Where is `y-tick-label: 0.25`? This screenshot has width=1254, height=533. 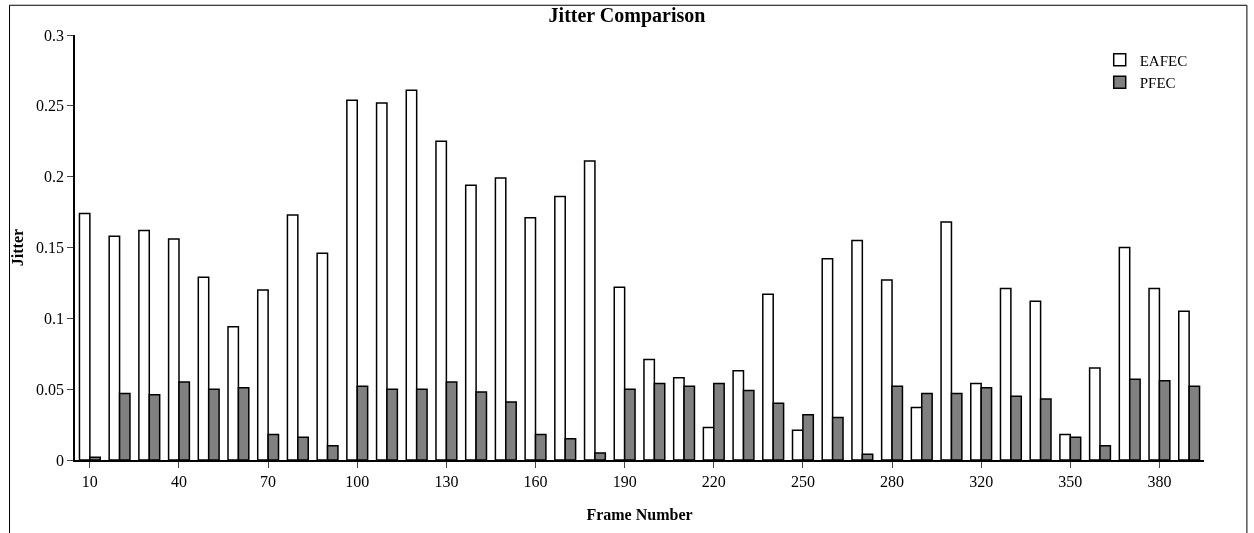 y-tick-label: 0.25 is located at coordinates (50, 106).